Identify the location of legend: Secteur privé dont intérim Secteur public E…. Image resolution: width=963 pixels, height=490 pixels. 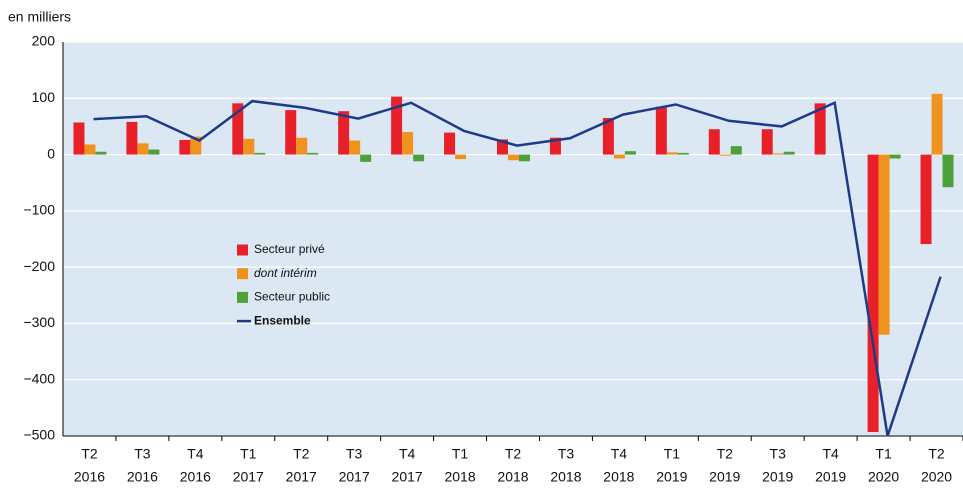
(283, 284).